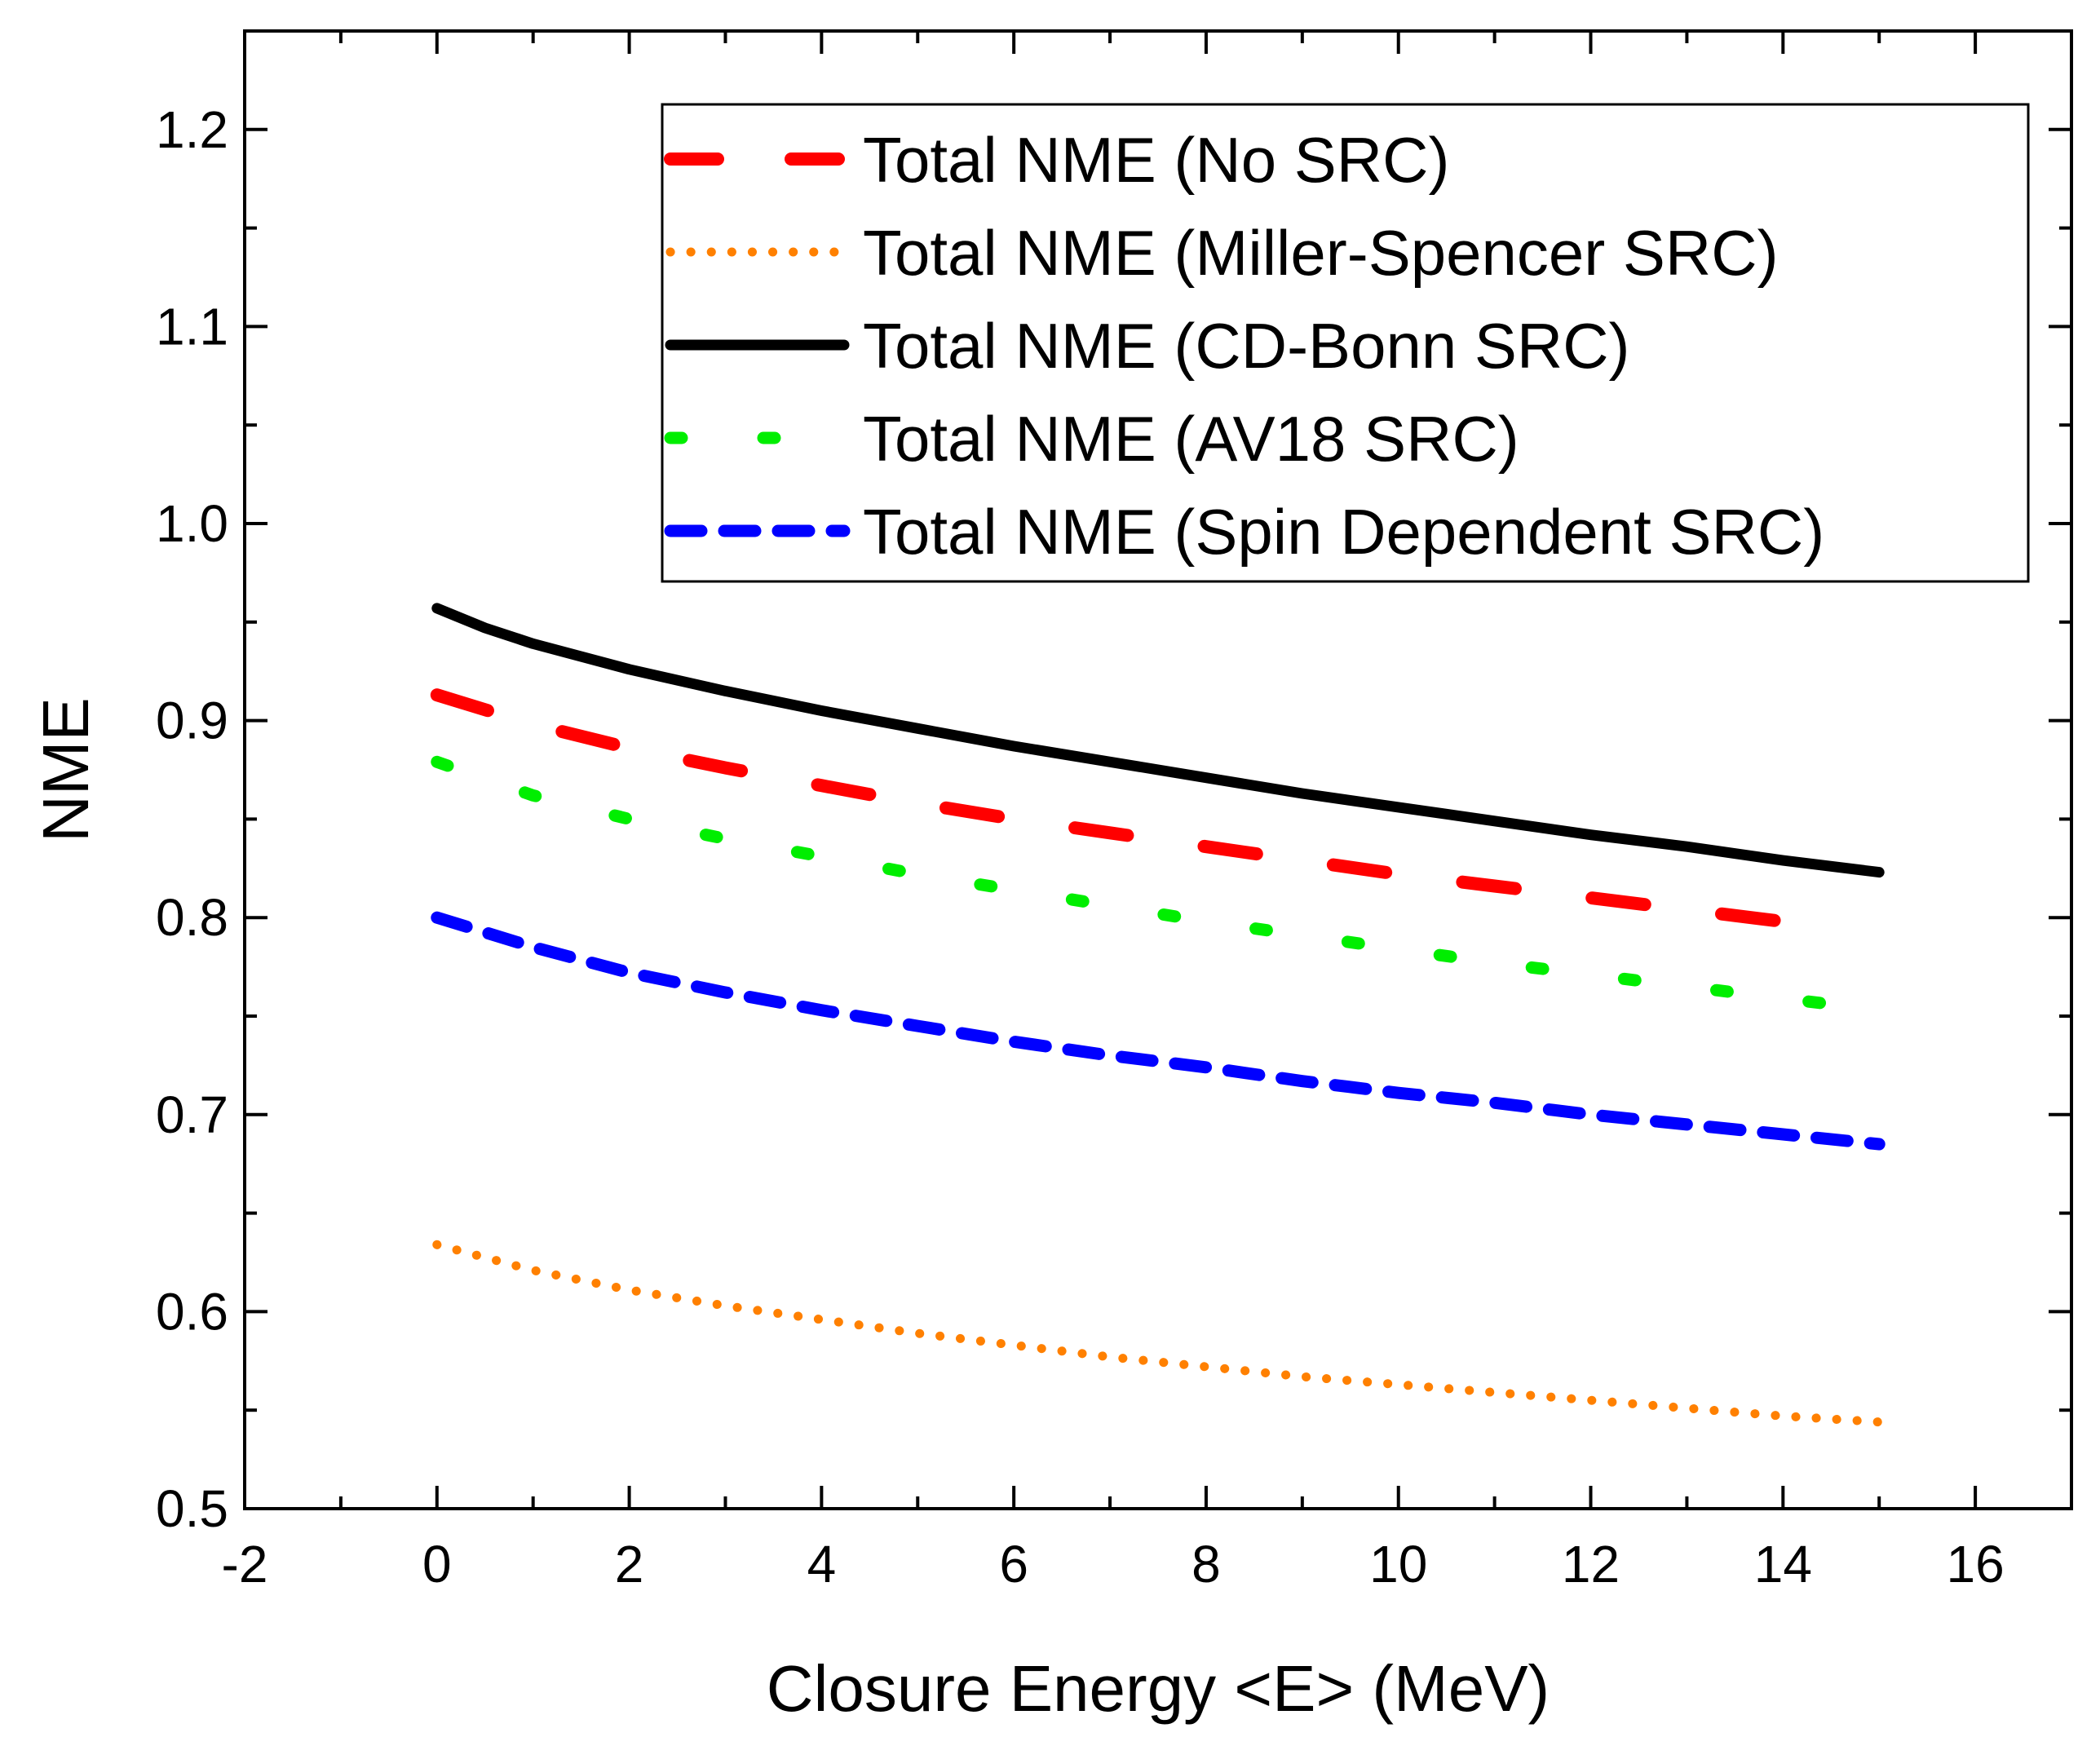 This screenshot has height=1737, width=2100. What do you see at coordinates (629, 1564) in the screenshot?
I see `x-tick-label: 2` at bounding box center [629, 1564].